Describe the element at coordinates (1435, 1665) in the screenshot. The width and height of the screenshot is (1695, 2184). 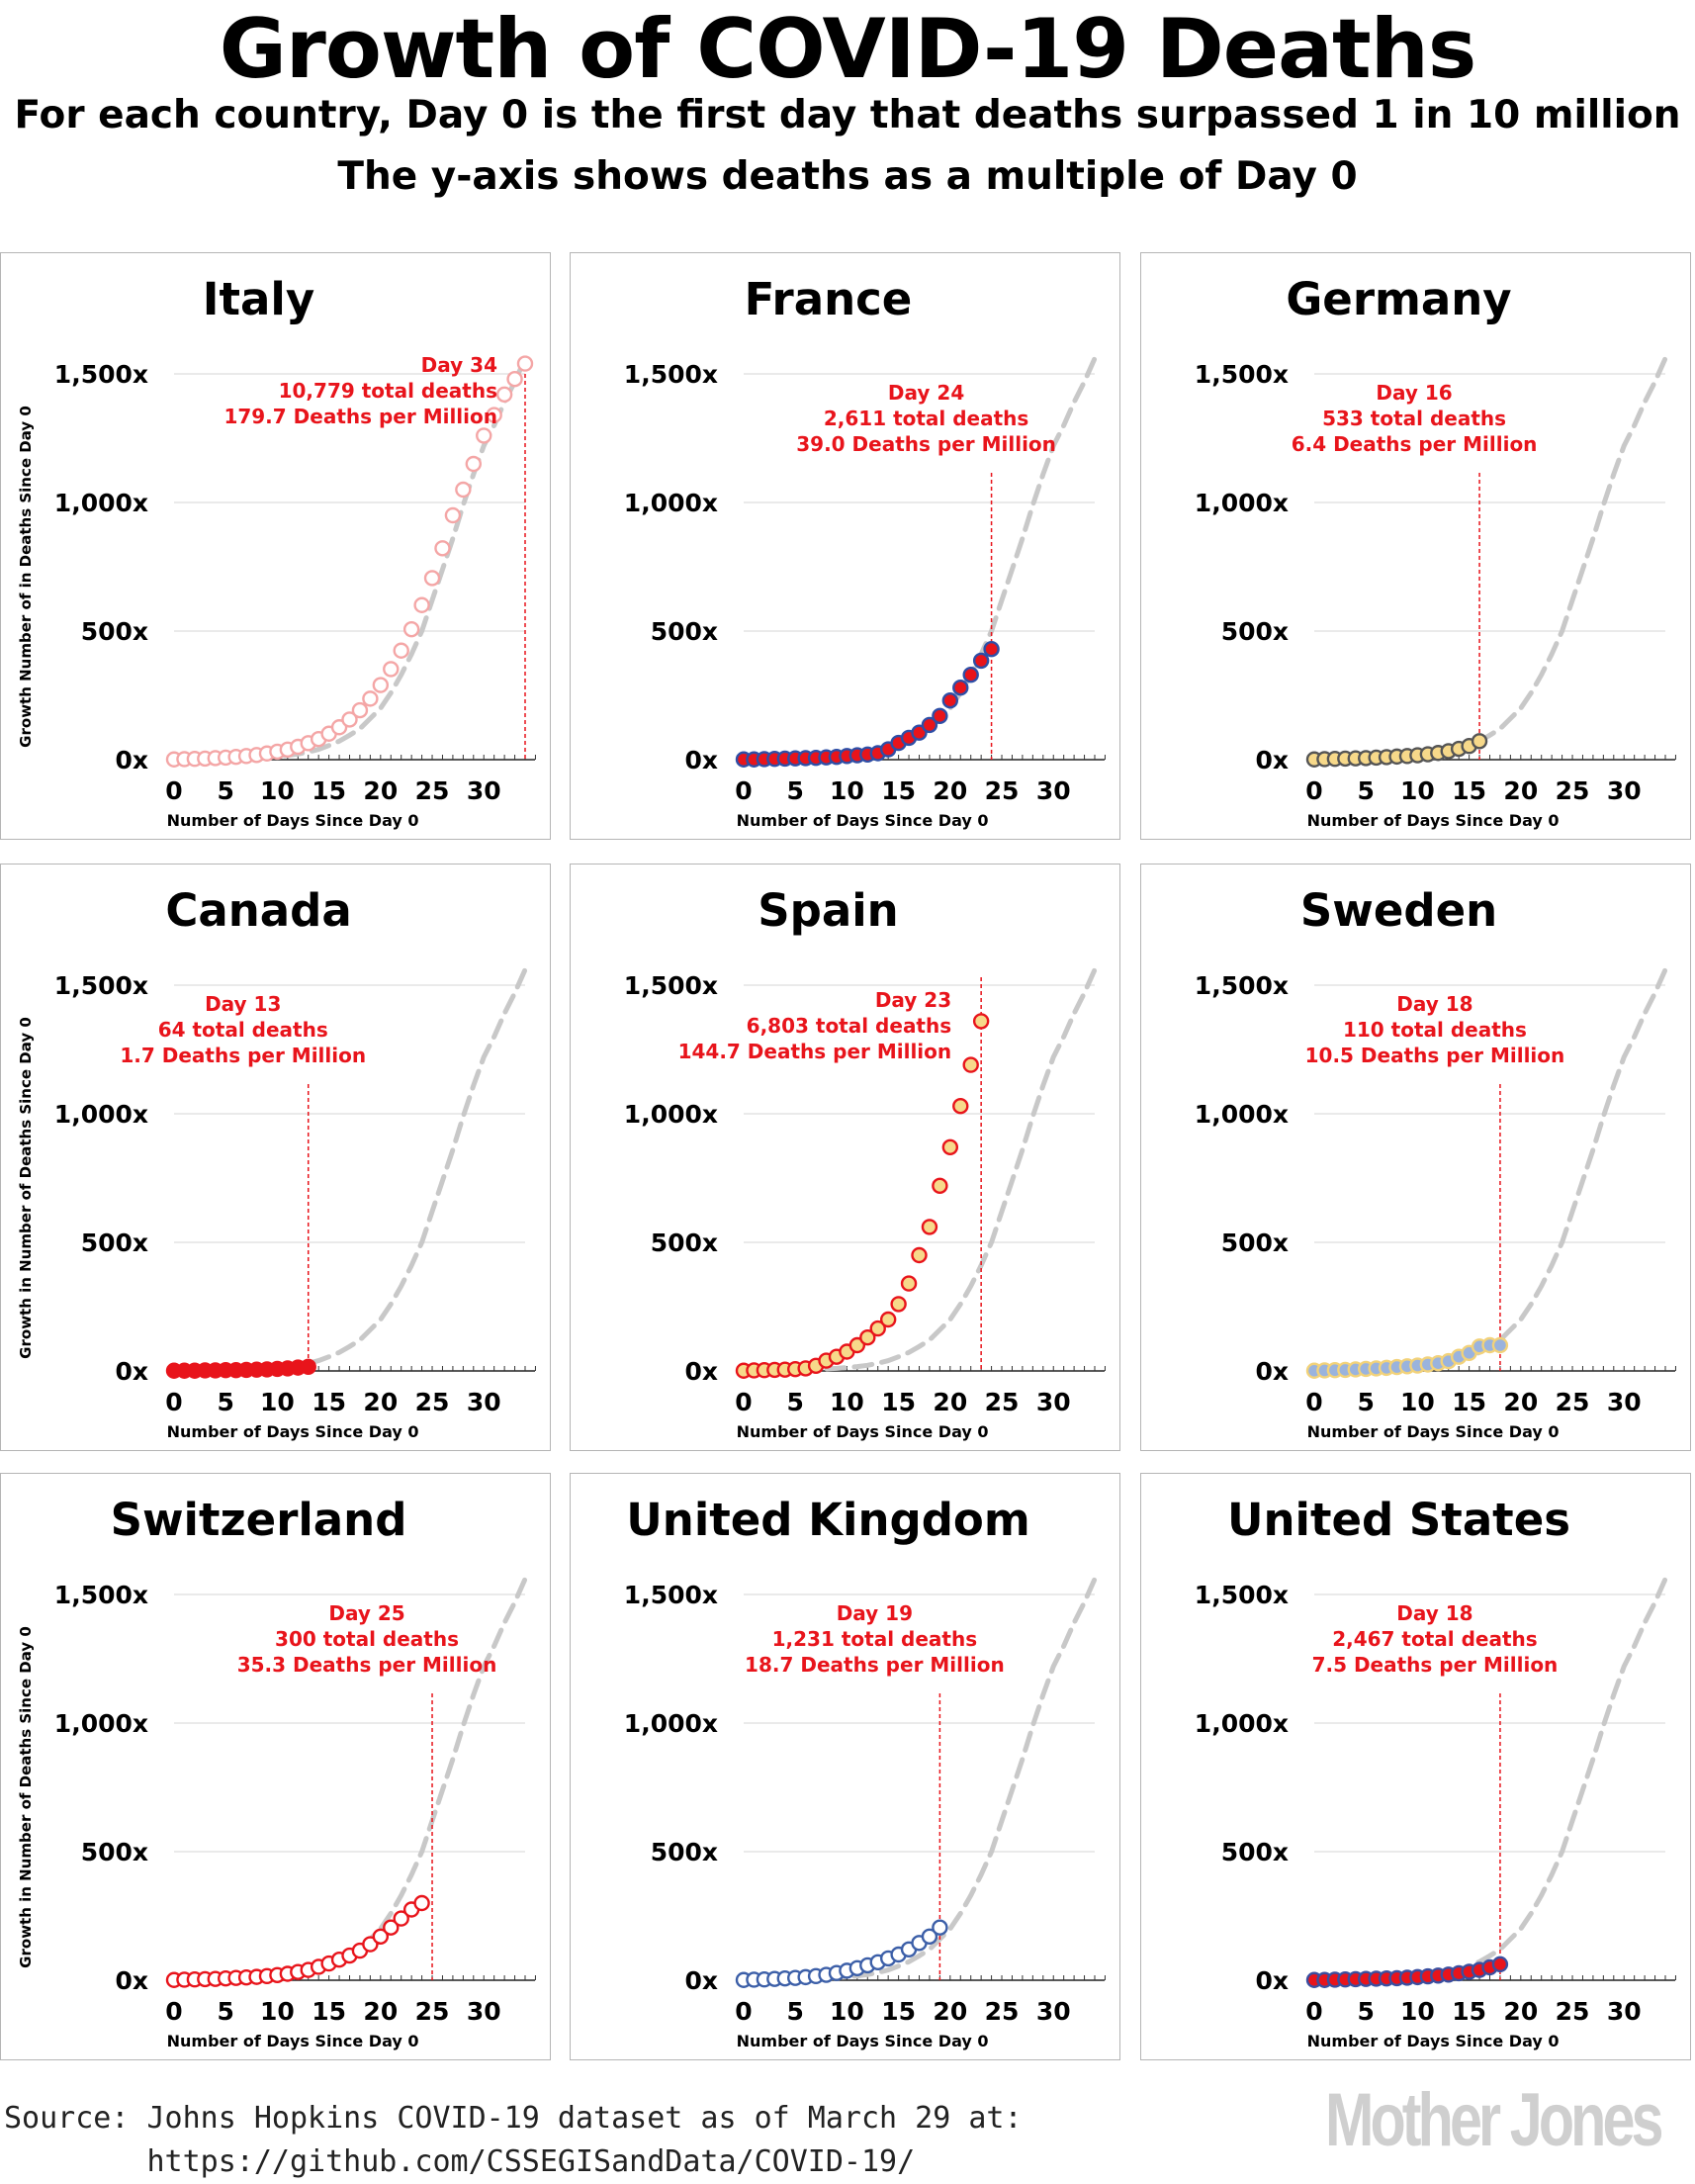
I see `annotation-text: 7.5 Deaths per Million` at that location.